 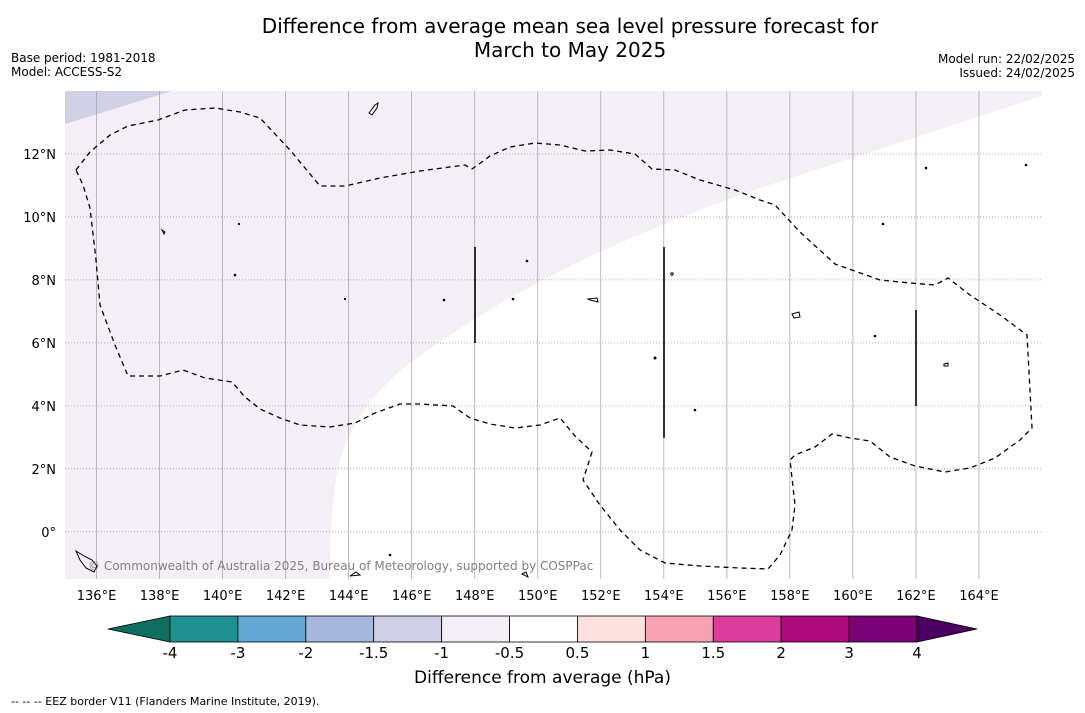 What do you see at coordinates (542, 653) in the screenshot?
I see `colorbar-ticks: -4 -3 -2 -1.5 -1 -0.5 0.5 1 1.5 2 3 4` at bounding box center [542, 653].